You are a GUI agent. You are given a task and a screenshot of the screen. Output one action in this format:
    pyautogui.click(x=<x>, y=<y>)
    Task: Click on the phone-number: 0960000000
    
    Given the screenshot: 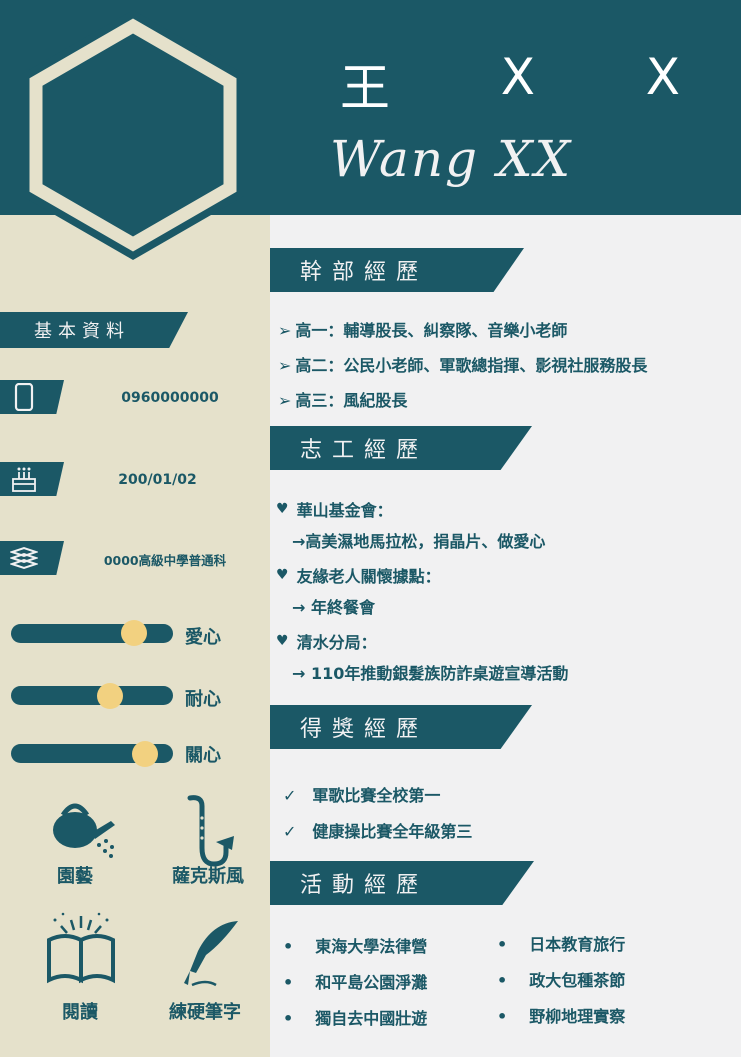 What is the action you would take?
    pyautogui.click(x=170, y=398)
    